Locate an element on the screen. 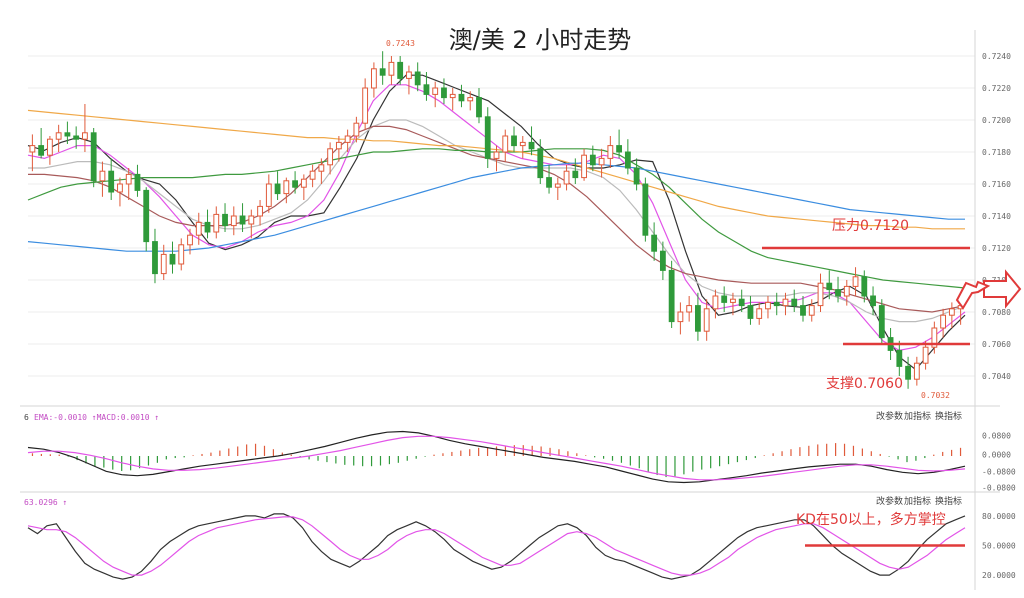 This screenshot has height=598, width=1024. macd-switch-indicator-button: 换指标 is located at coordinates (948, 416).